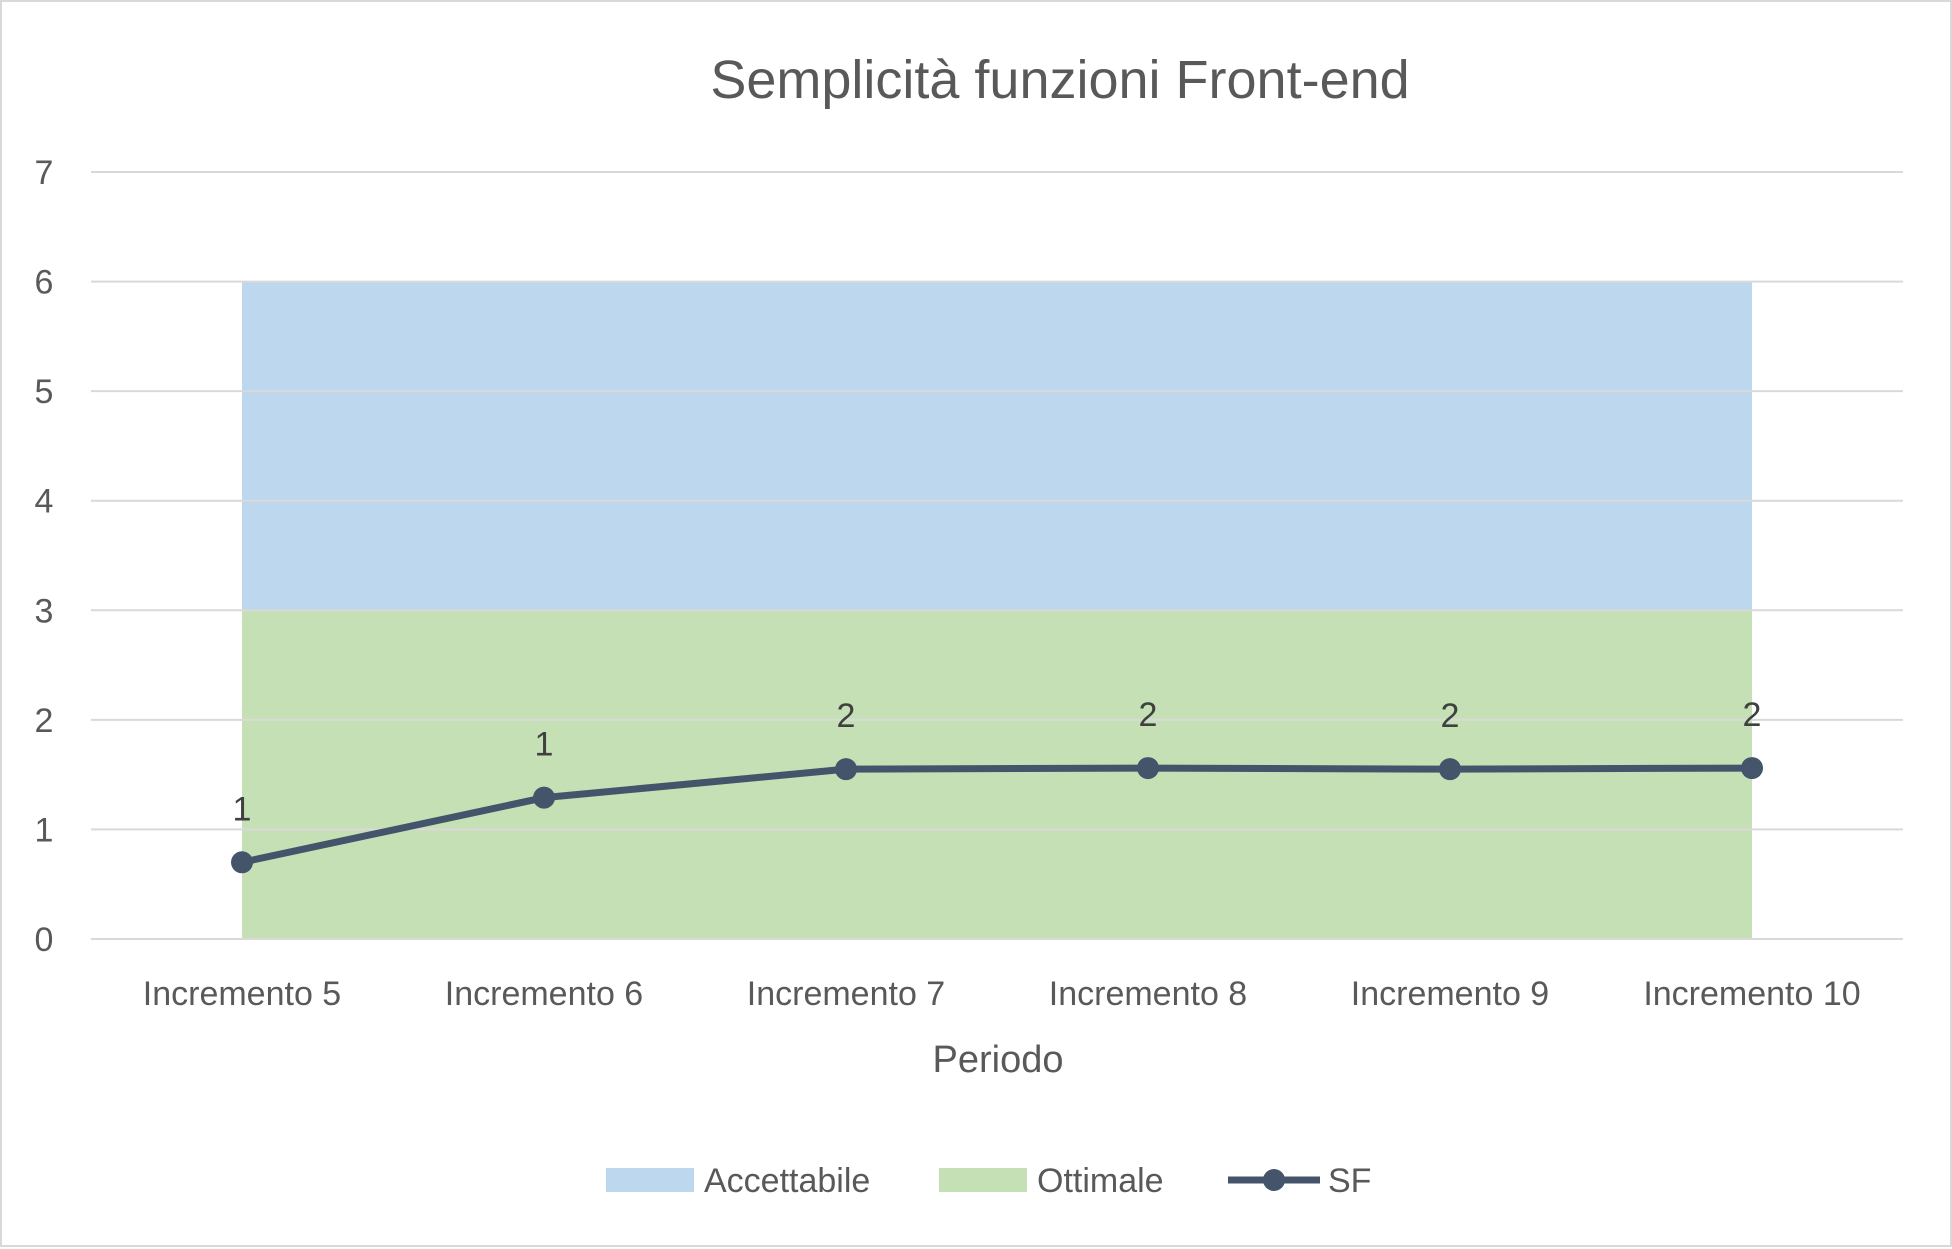  I want to click on data-labels: 1 1 2 2 2 2, so click(997, 762).